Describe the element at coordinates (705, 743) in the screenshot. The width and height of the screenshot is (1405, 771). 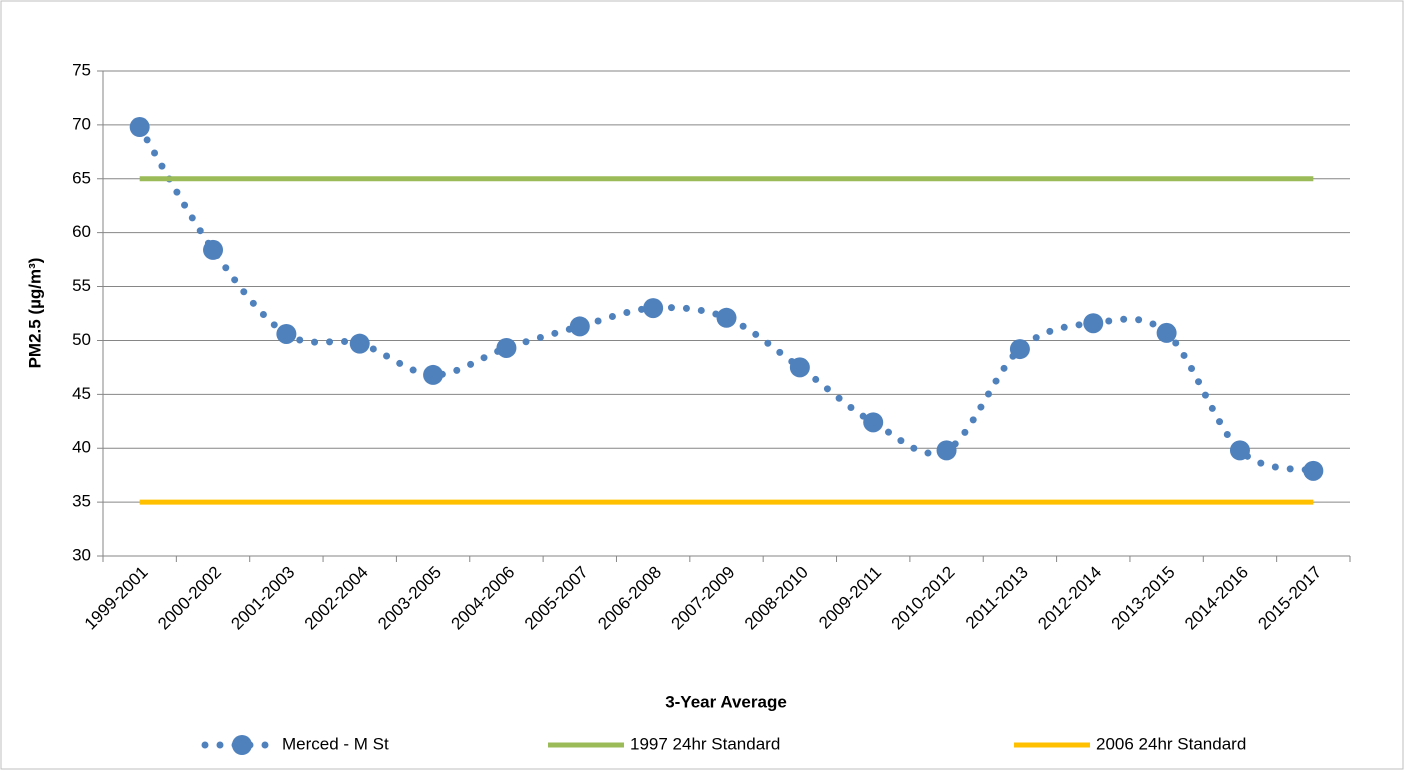
I see `legend-label: 1997 24hr Standard` at that location.